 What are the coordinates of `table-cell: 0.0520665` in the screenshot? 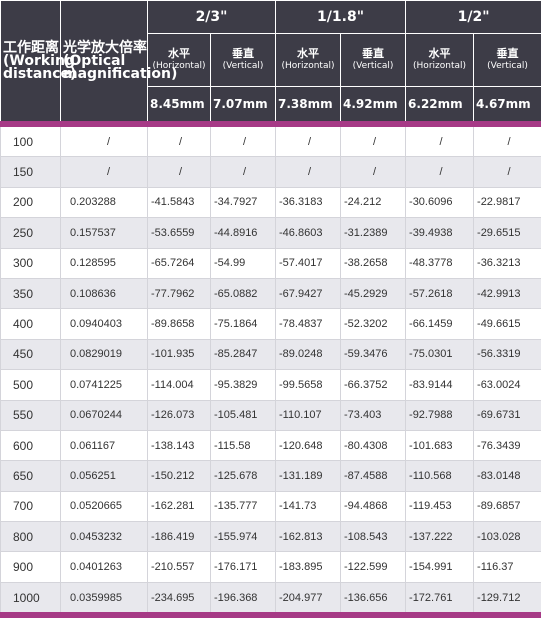 It's located at (104, 506).